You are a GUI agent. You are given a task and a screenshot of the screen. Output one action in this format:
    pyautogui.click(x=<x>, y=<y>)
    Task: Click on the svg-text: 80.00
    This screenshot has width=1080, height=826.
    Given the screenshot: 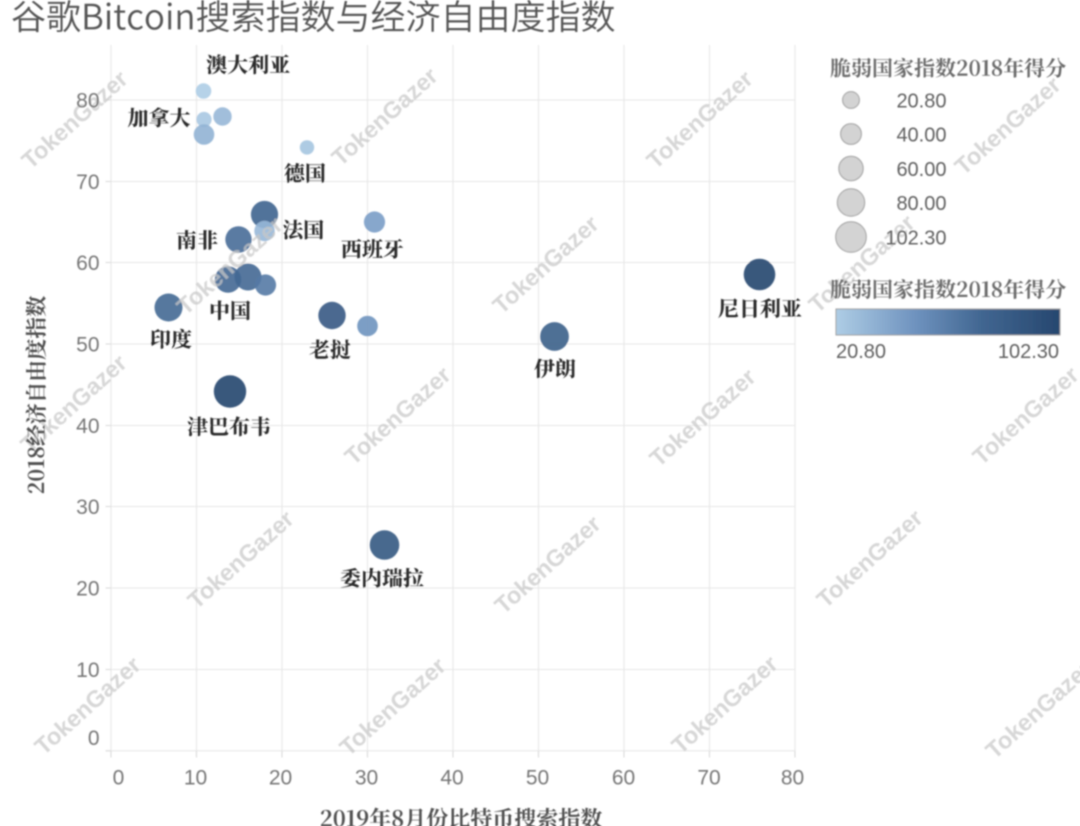 What is the action you would take?
    pyautogui.click(x=921, y=204)
    